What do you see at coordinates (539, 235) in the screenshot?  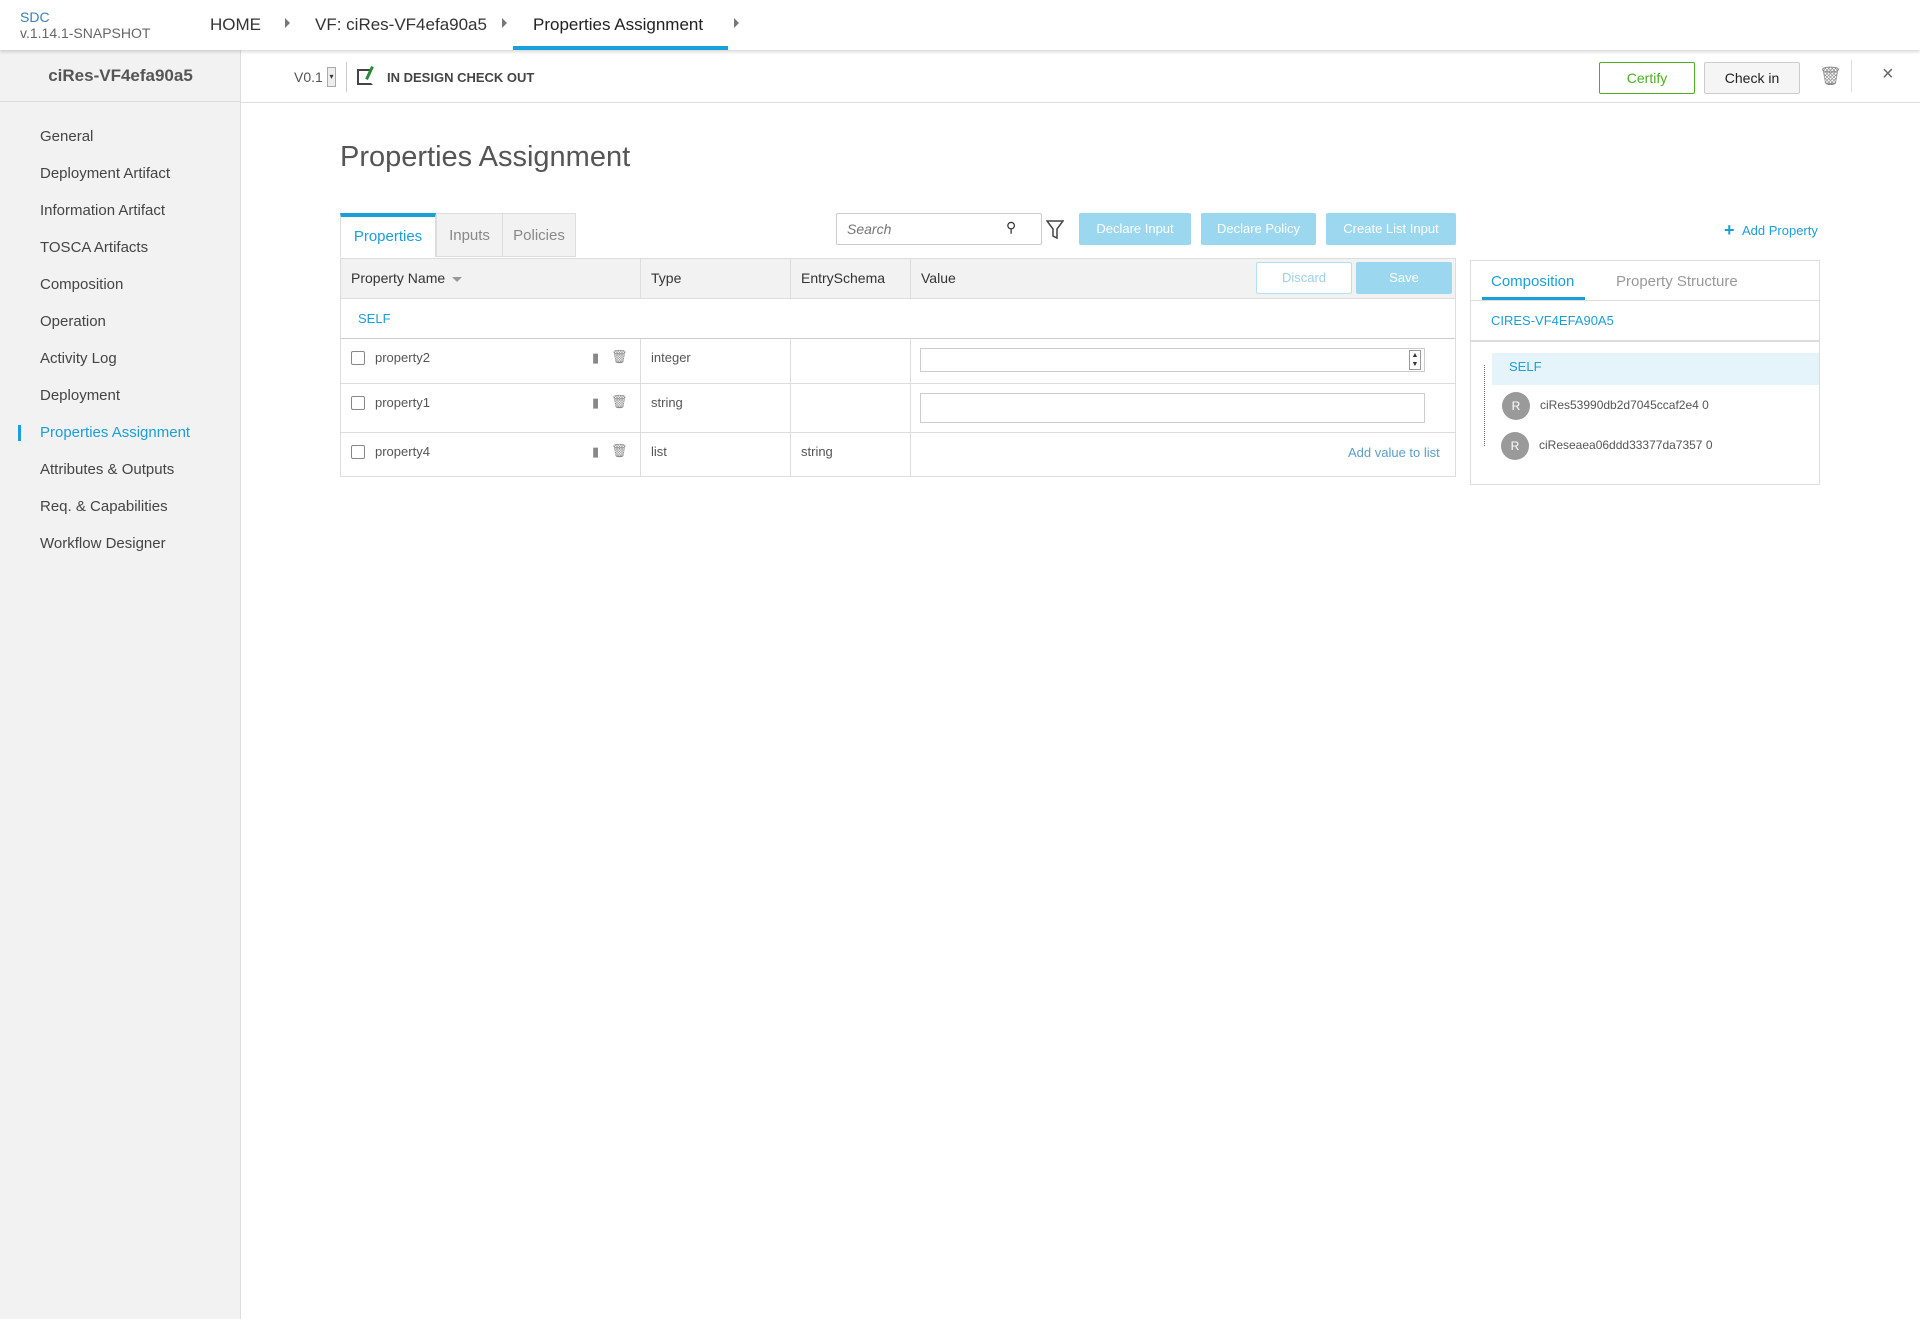 I see `tab-policies: Policies` at bounding box center [539, 235].